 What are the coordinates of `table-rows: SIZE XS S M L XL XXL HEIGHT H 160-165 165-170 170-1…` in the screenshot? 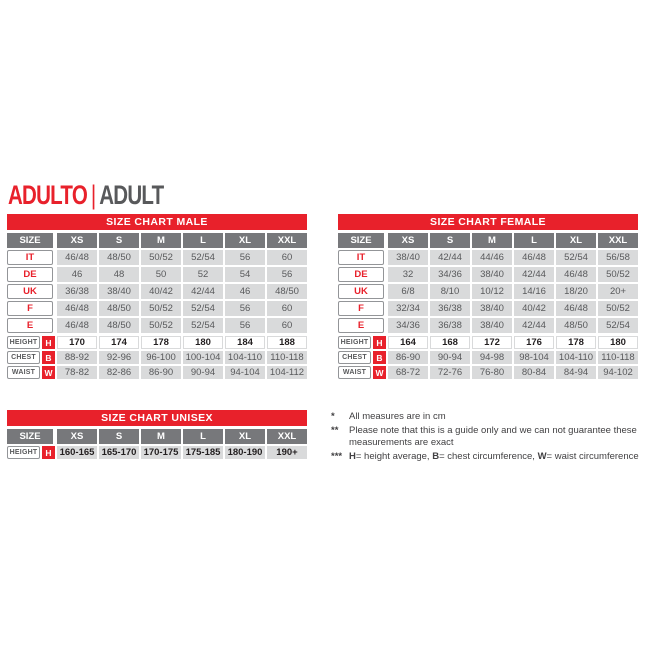 It's located at (157, 444).